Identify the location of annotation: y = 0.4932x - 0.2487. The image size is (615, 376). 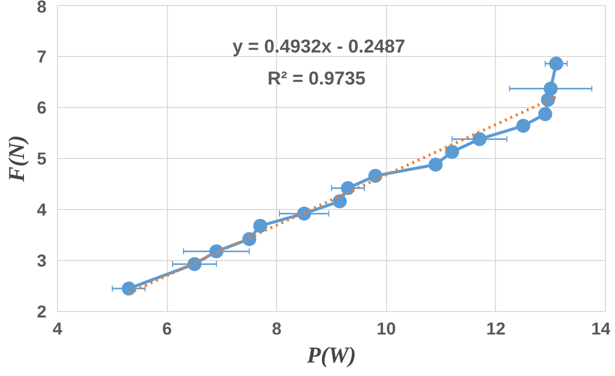
(319, 46).